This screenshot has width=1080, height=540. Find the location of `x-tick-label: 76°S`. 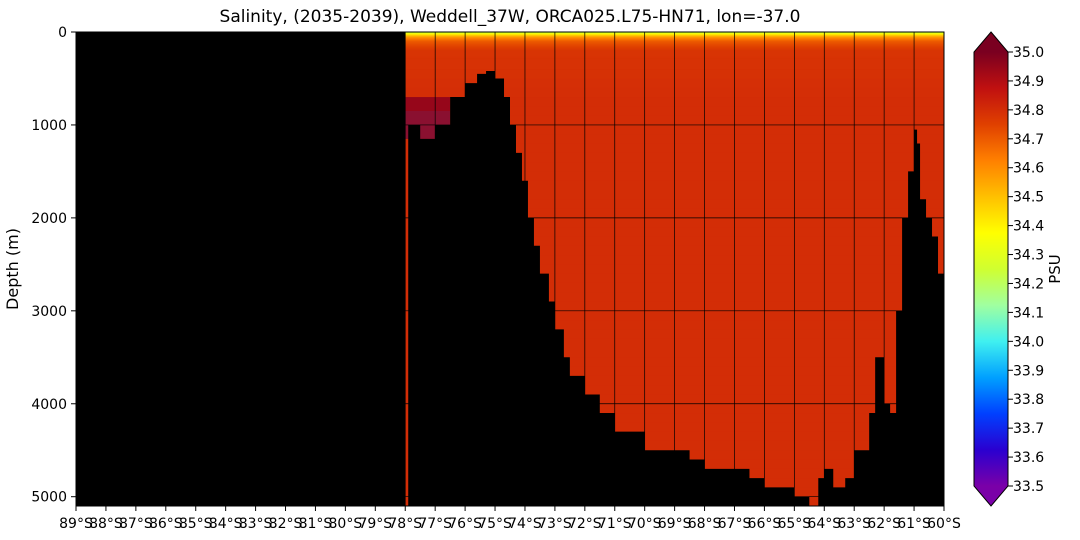

x-tick-label: 76°S is located at coordinates (465, 524).